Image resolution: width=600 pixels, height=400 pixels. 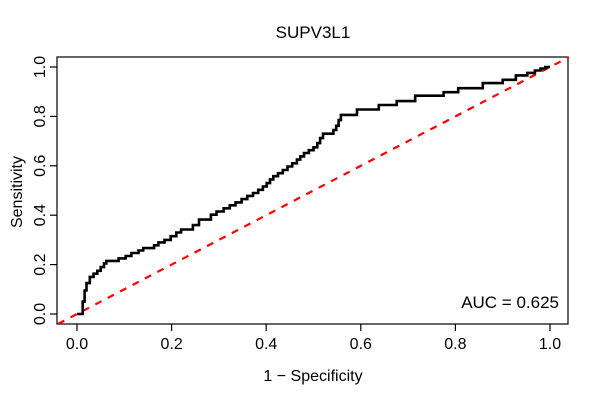 I want to click on y-axis-ticks: 0.0 0.2 0.4 0.6 0.8 1.0, so click(x=44, y=190).